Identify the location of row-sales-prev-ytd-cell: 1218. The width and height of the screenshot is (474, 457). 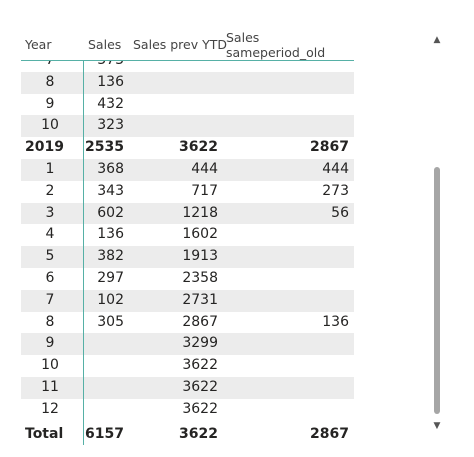
(200, 212).